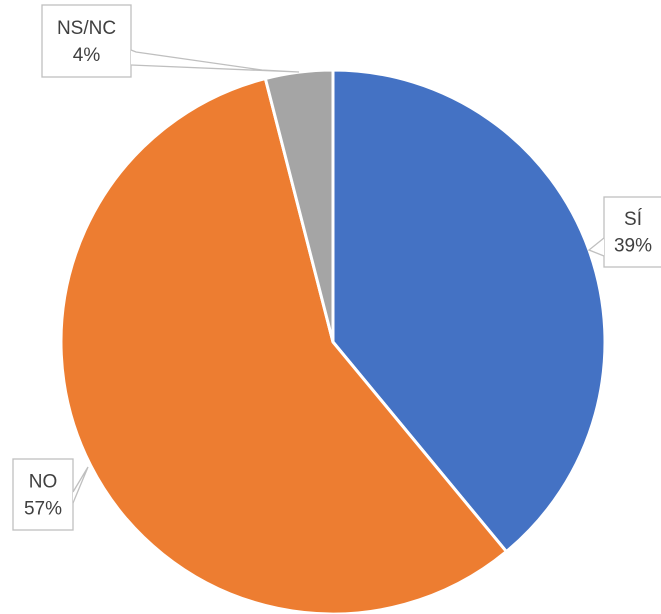 The height and width of the screenshot is (614, 661). What do you see at coordinates (87, 55) in the screenshot?
I see `slice-value-label: 4%` at bounding box center [87, 55].